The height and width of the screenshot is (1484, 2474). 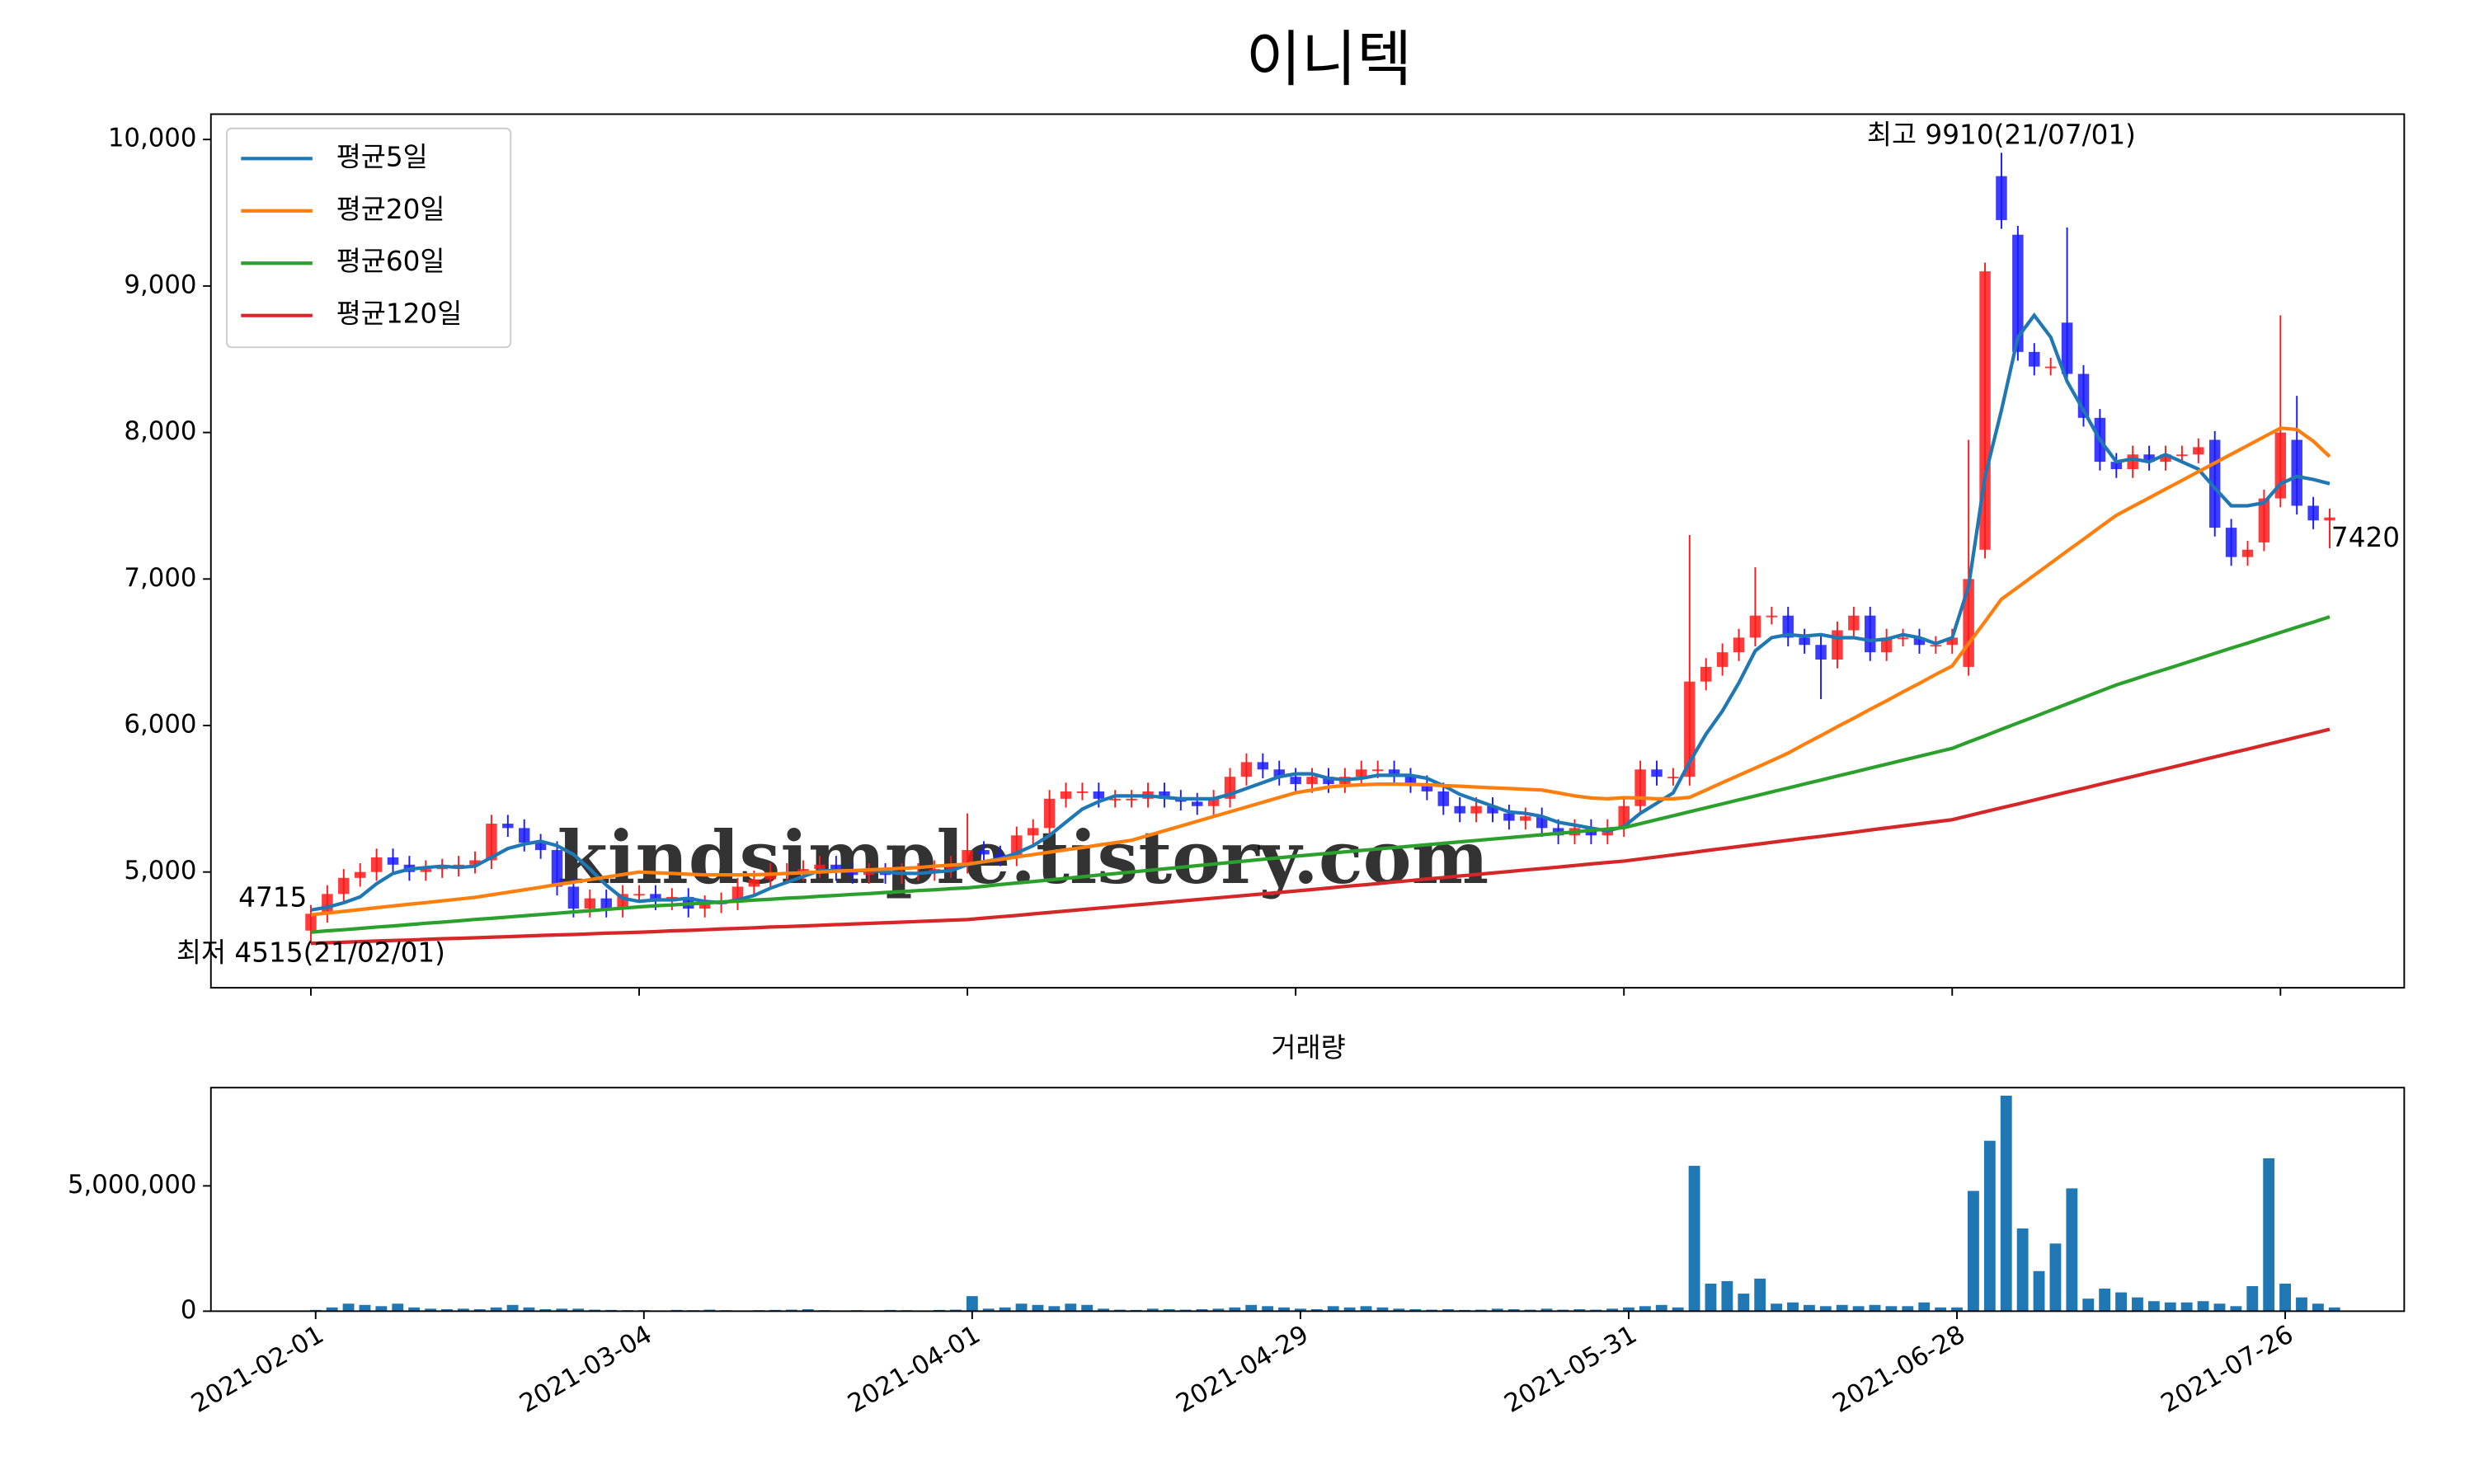 What do you see at coordinates (160, 578) in the screenshot?
I see `y-tick-label: 7,000` at bounding box center [160, 578].